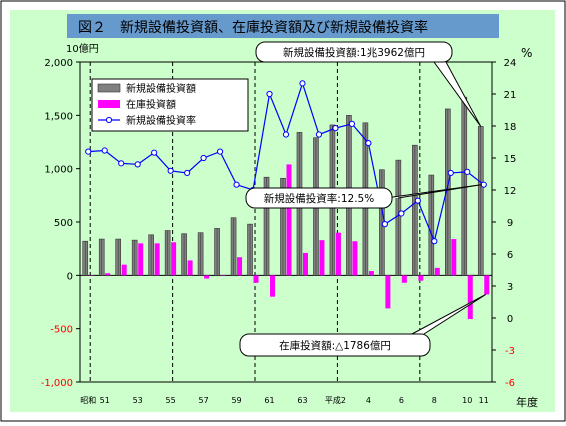 This screenshot has height=426, width=566. What do you see at coordinates (57, 383) in the screenshot?
I see `left-axis-tick-label: -1,000` at bounding box center [57, 383].